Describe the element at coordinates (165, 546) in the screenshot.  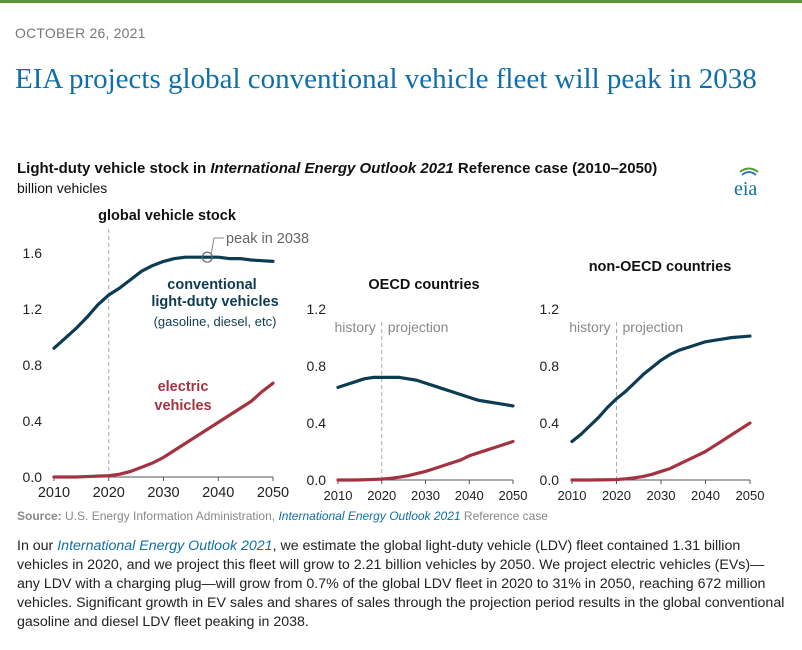
I see `paragraph-report-link: International Energy Outlook 2021` at that location.